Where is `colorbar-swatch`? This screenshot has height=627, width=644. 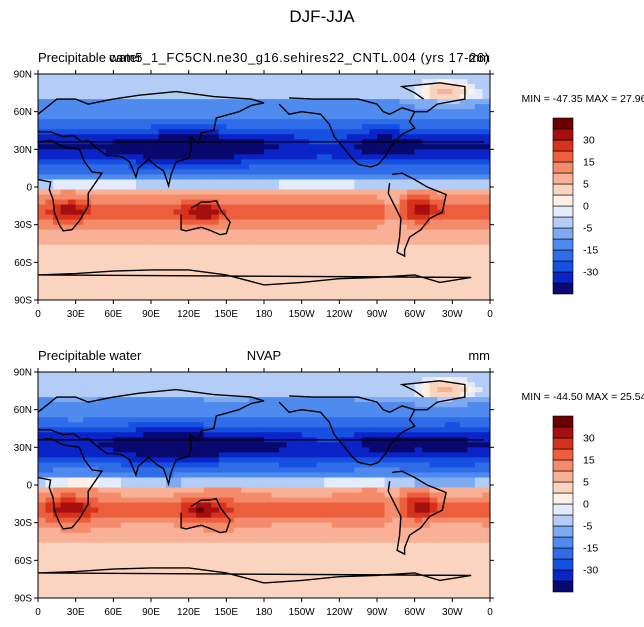
colorbar-swatch is located at coordinates (563, 244).